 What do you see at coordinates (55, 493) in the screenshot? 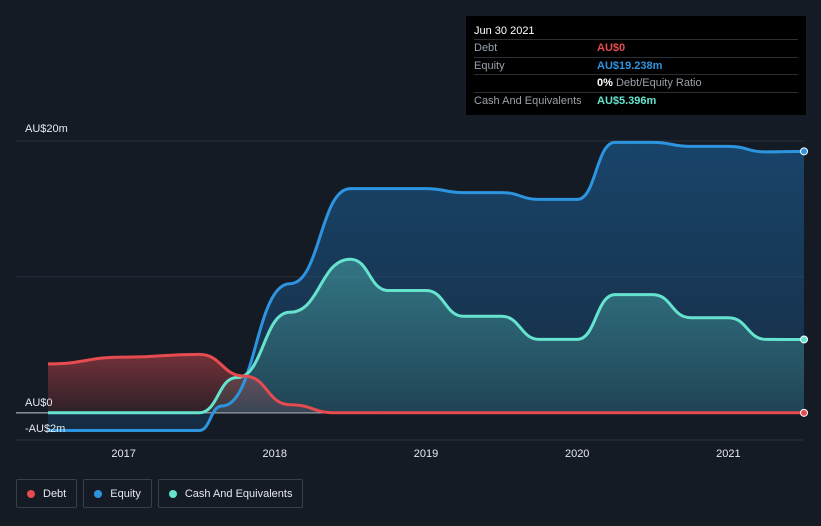
I see `legend-label-debt: Debt` at bounding box center [55, 493].